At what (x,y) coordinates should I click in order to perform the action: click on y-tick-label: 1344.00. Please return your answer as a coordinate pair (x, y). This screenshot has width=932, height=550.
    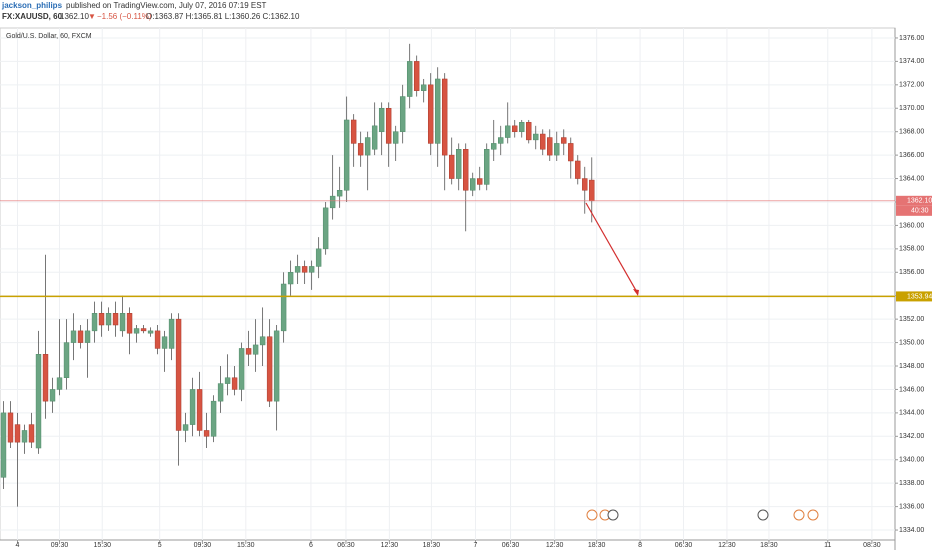
    Looking at the image, I should click on (911, 413).